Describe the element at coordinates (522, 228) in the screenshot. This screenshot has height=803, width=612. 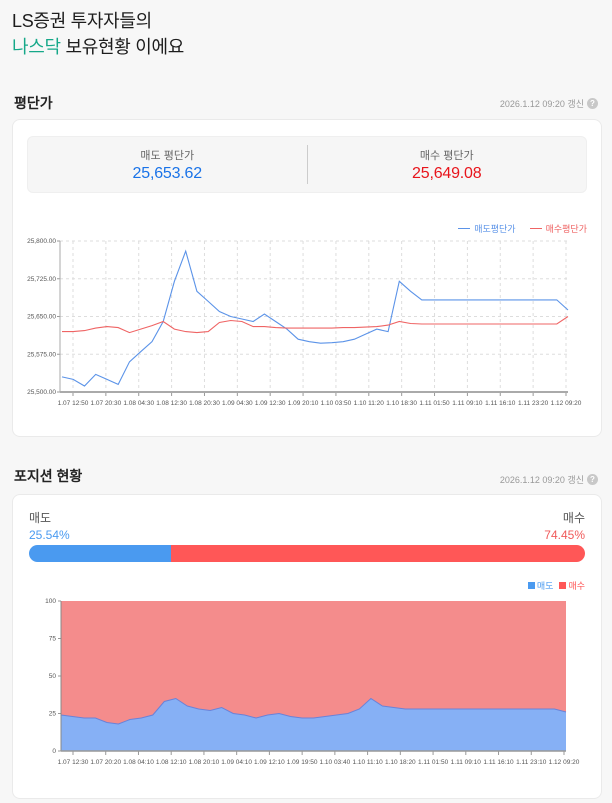
I see `avg-price-legend: 매도평단가 매수평단가` at that location.